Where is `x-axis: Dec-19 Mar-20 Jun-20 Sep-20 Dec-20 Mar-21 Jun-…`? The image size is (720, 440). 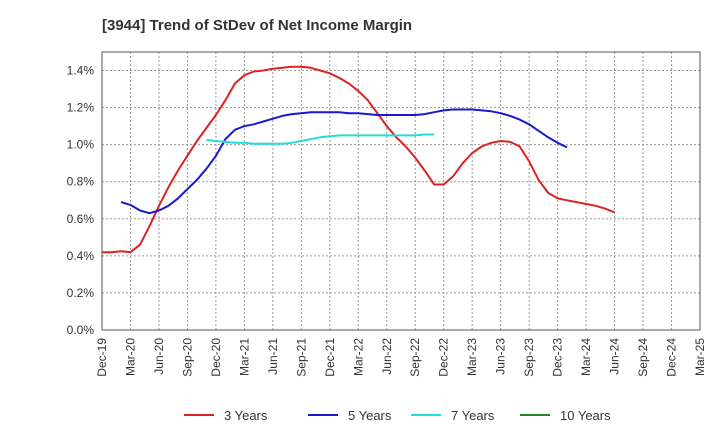 x-axis: Dec-19 Mar-20 Jun-20 Sep-20 Dec-20 Mar-21 Jun-… is located at coordinates (401, 357).